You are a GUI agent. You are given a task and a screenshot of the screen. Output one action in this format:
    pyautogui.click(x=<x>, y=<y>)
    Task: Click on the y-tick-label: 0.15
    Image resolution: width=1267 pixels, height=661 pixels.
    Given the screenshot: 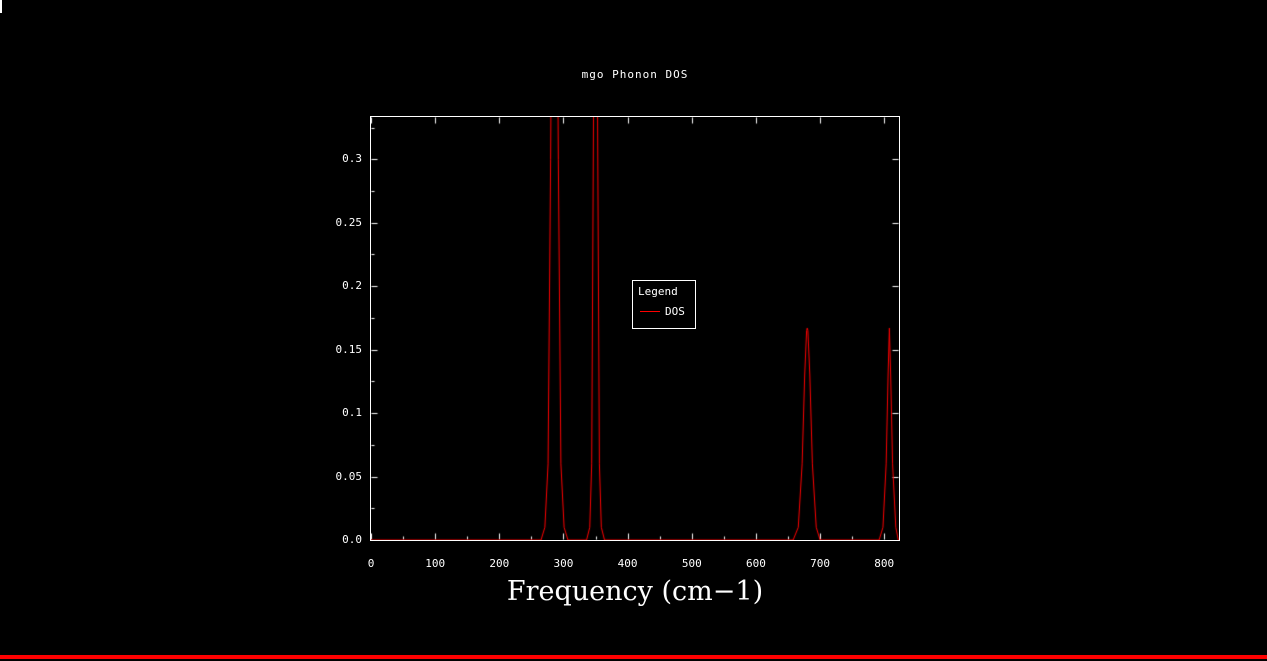 What is the action you would take?
    pyautogui.click(x=349, y=349)
    